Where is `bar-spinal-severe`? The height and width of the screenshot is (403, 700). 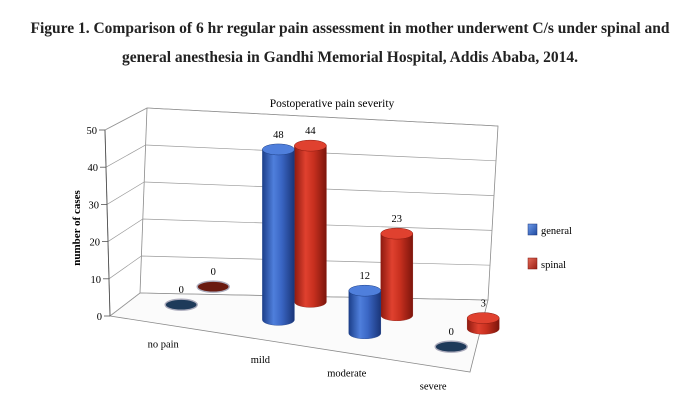 bar-spinal-severe is located at coordinates (483, 323).